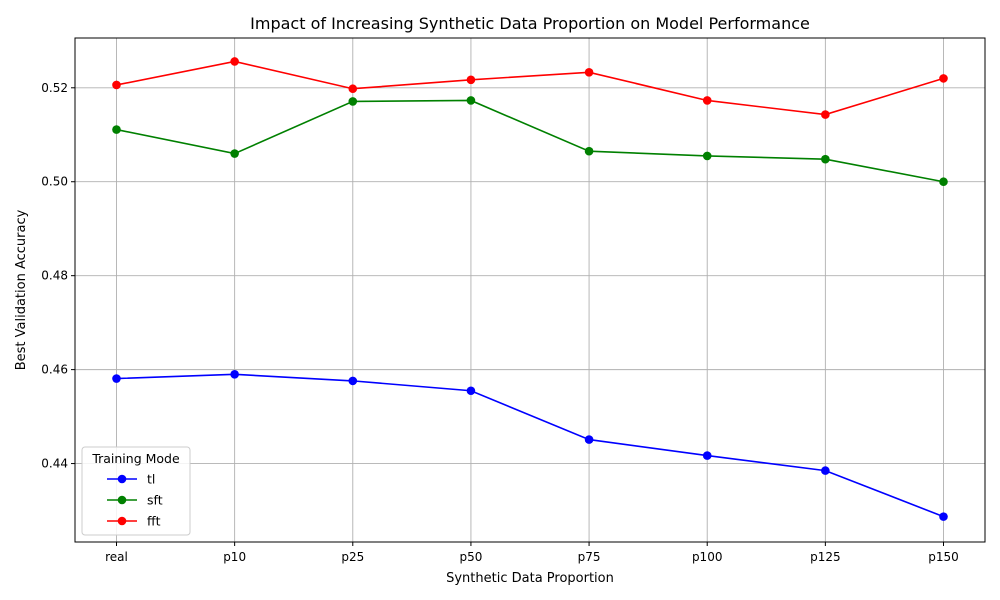 The image size is (1000, 600). What do you see at coordinates (943, 557) in the screenshot?
I see `x-tick-label: p150` at bounding box center [943, 557].